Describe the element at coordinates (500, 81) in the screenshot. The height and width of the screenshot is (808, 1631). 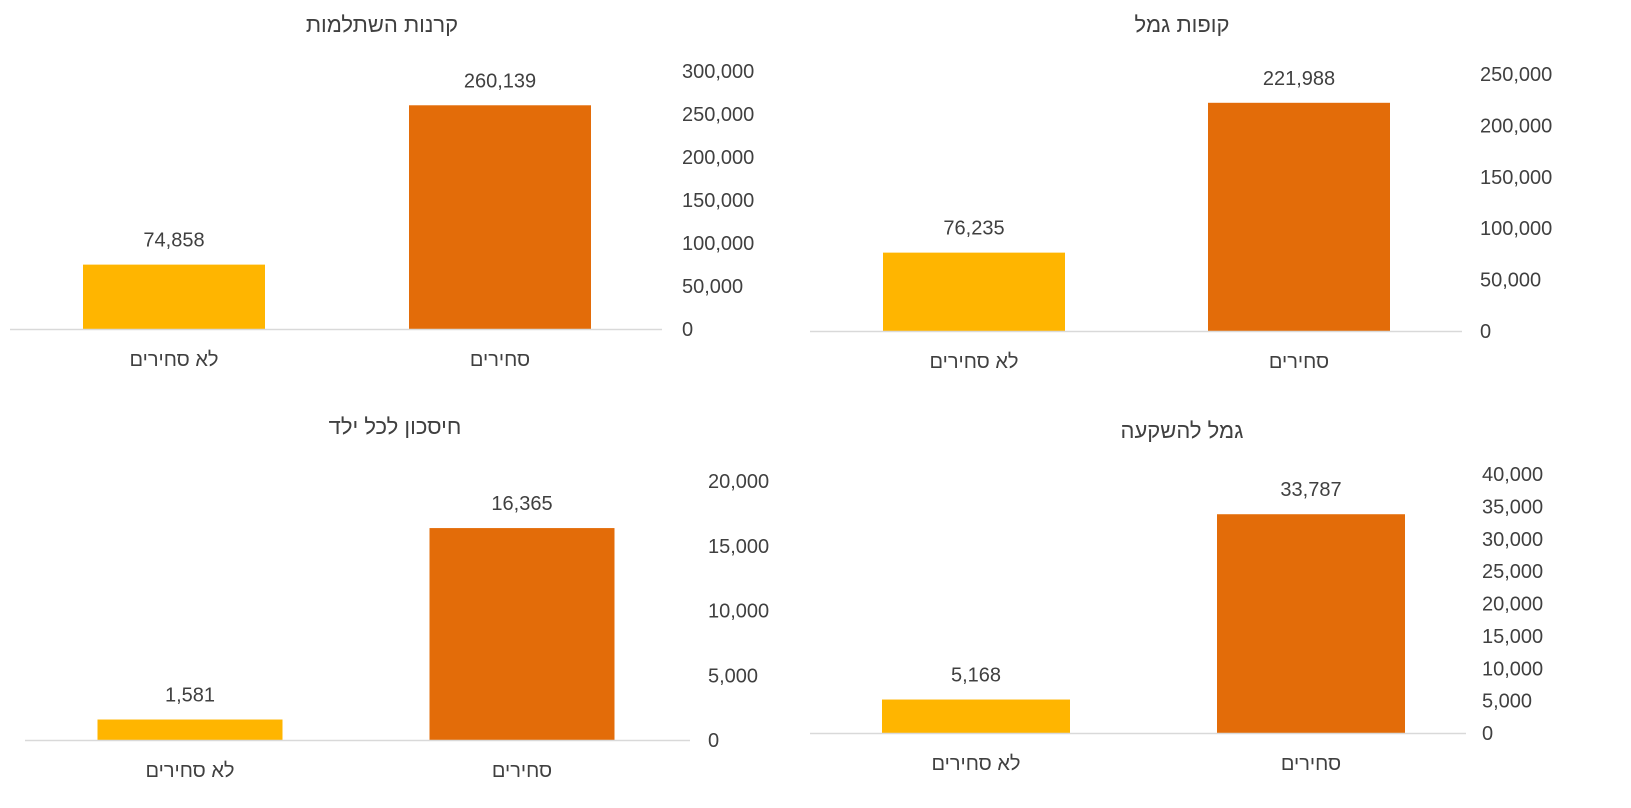
I see `data-label: 260,139` at that location.